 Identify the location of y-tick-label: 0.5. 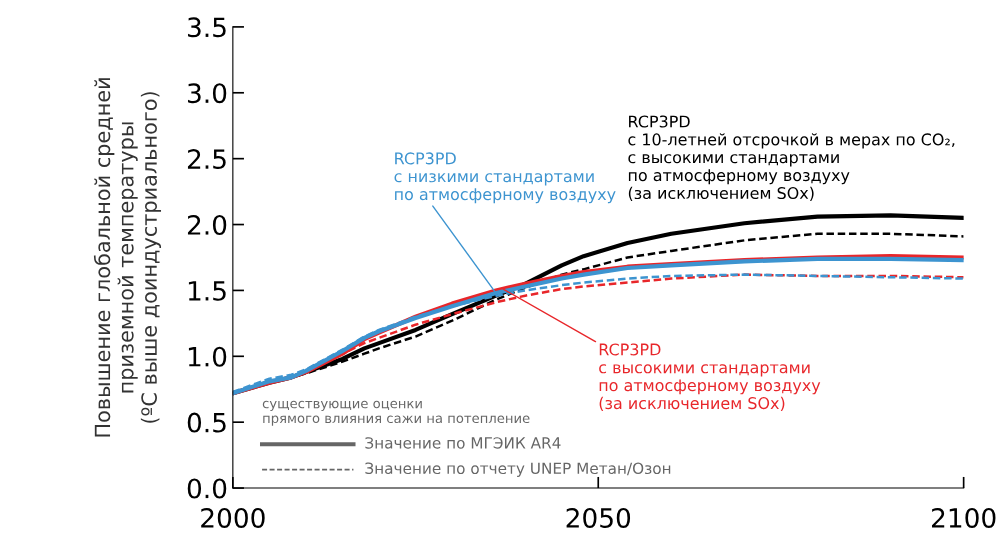
(206, 422).